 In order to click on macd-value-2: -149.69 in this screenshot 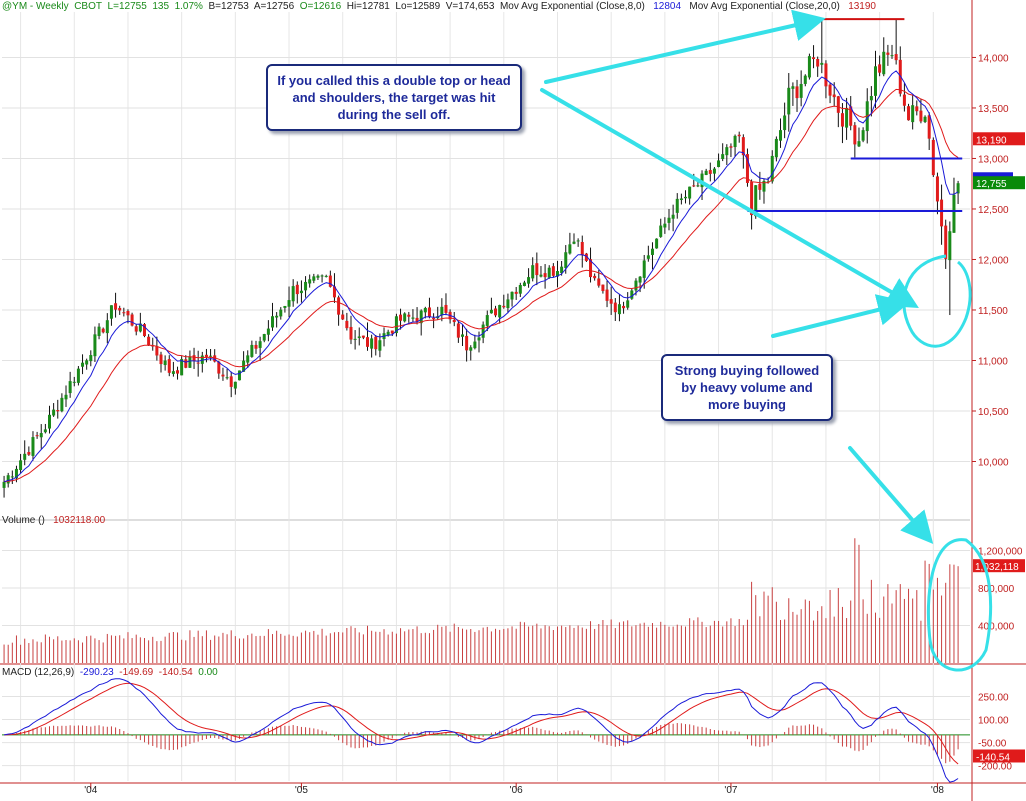, I will do `click(136, 672)`.